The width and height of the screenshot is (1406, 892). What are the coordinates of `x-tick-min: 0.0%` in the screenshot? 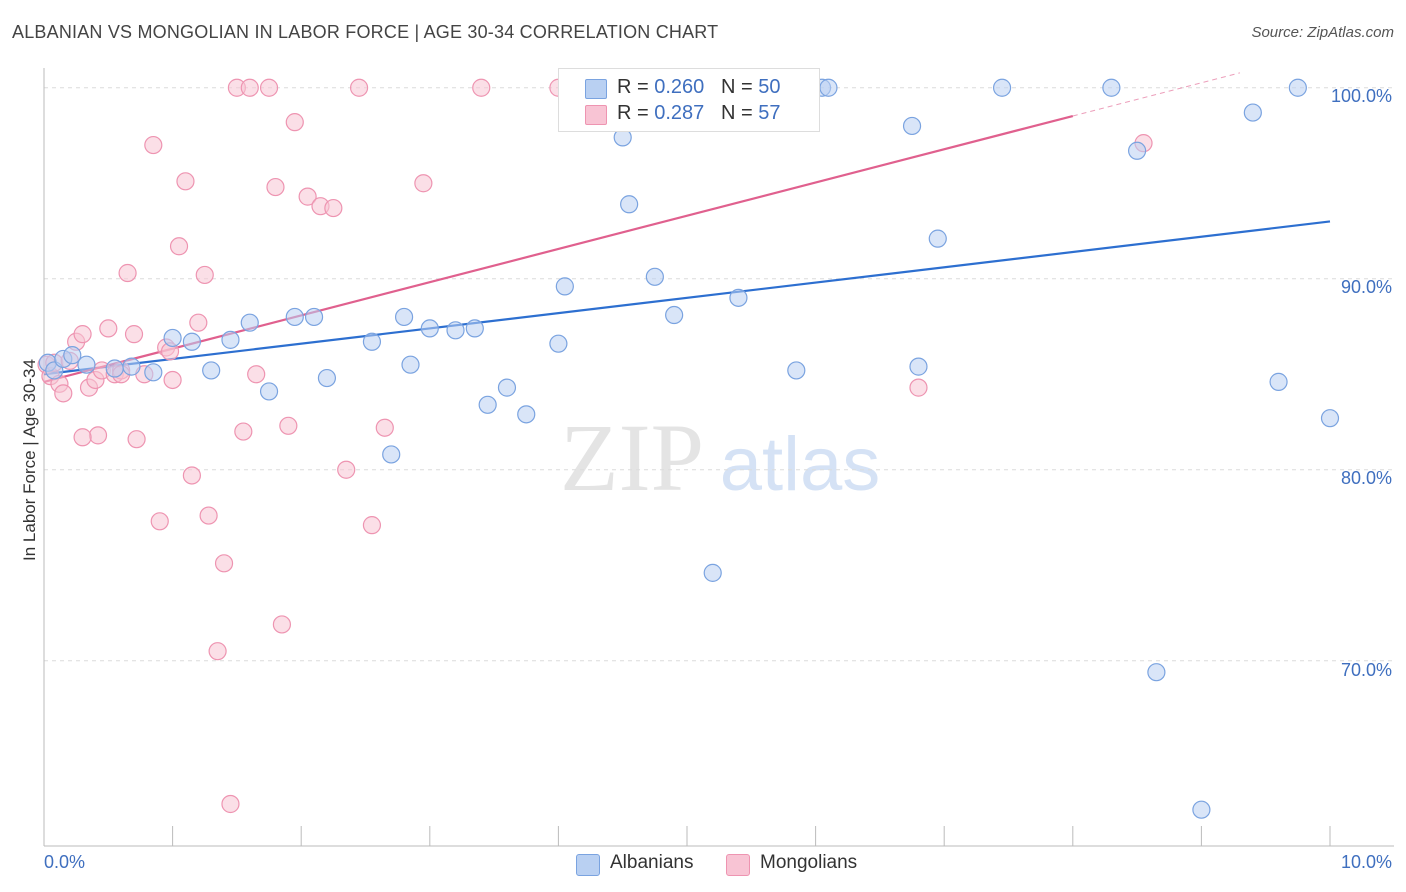 It's located at (65, 862).